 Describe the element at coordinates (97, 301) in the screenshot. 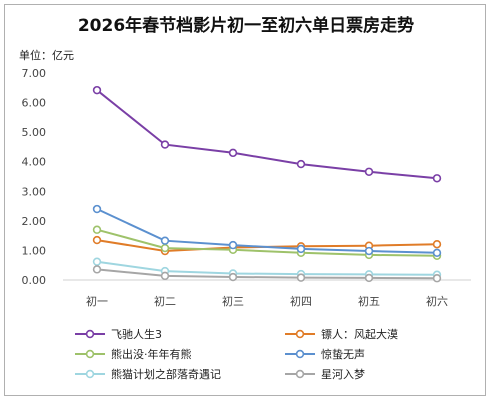

I see `x-tick-label: 初一` at that location.